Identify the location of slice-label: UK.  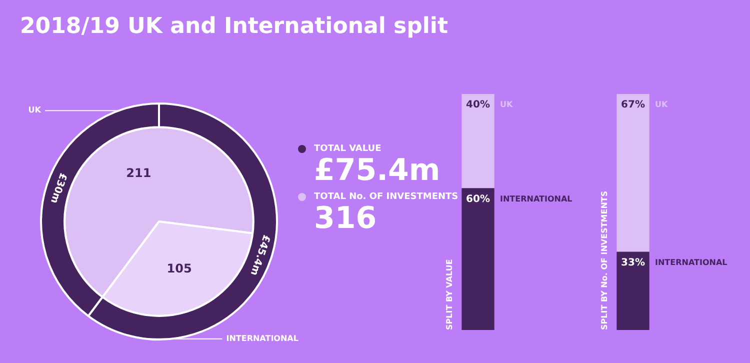
(35, 110).